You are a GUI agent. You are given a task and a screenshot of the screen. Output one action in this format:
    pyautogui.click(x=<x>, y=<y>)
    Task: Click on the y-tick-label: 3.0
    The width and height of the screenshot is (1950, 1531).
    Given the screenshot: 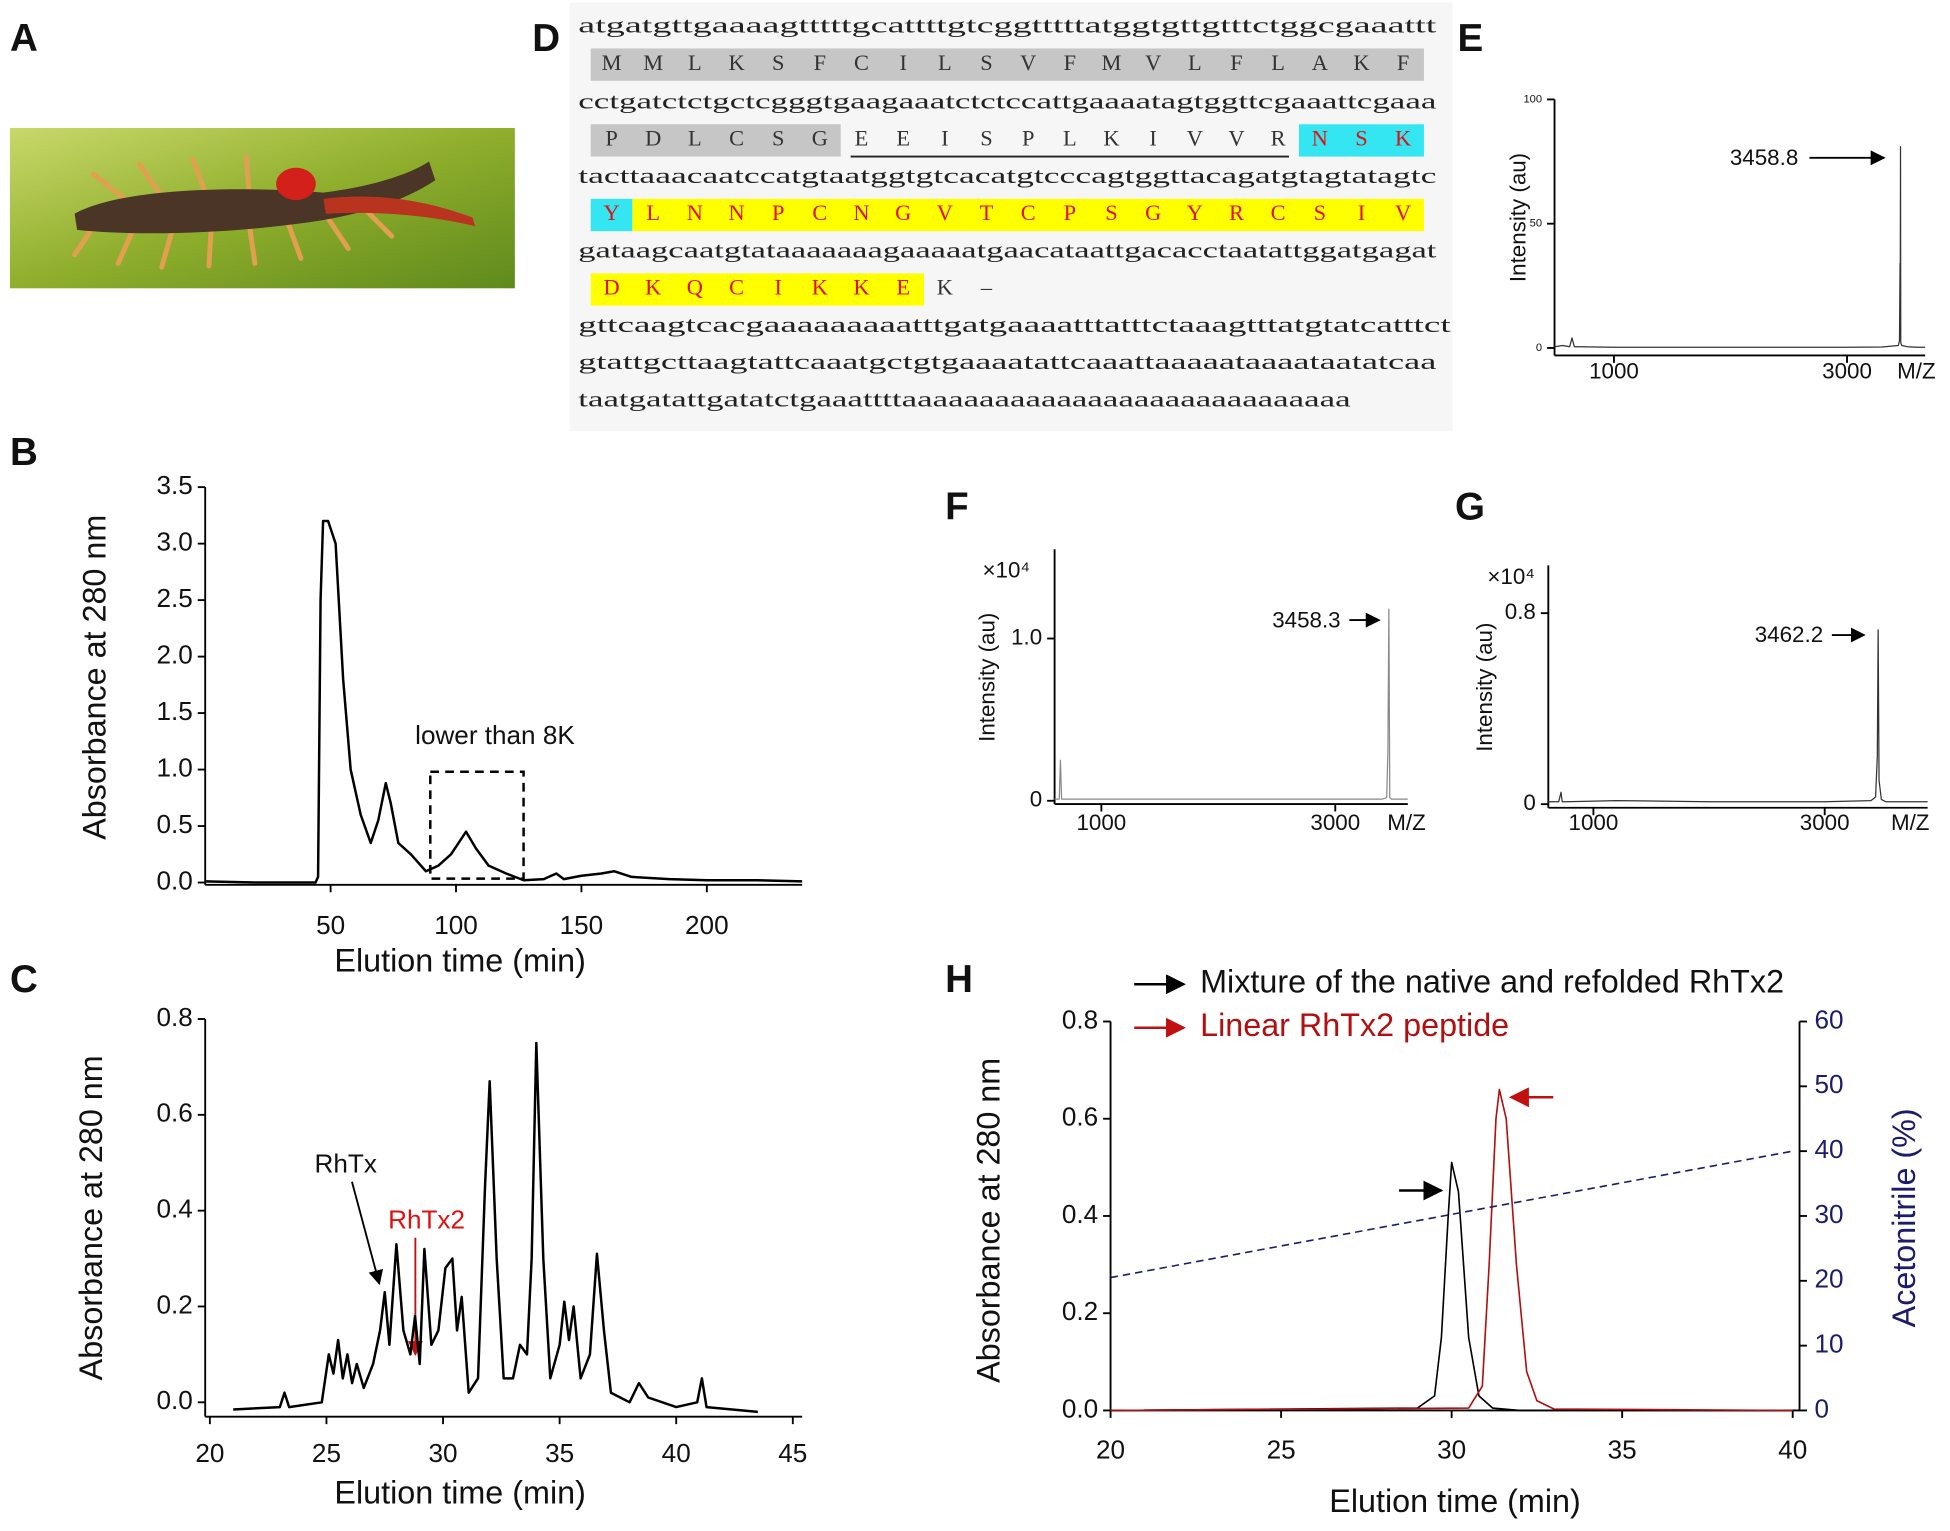 What is the action you would take?
    pyautogui.click(x=174, y=542)
    